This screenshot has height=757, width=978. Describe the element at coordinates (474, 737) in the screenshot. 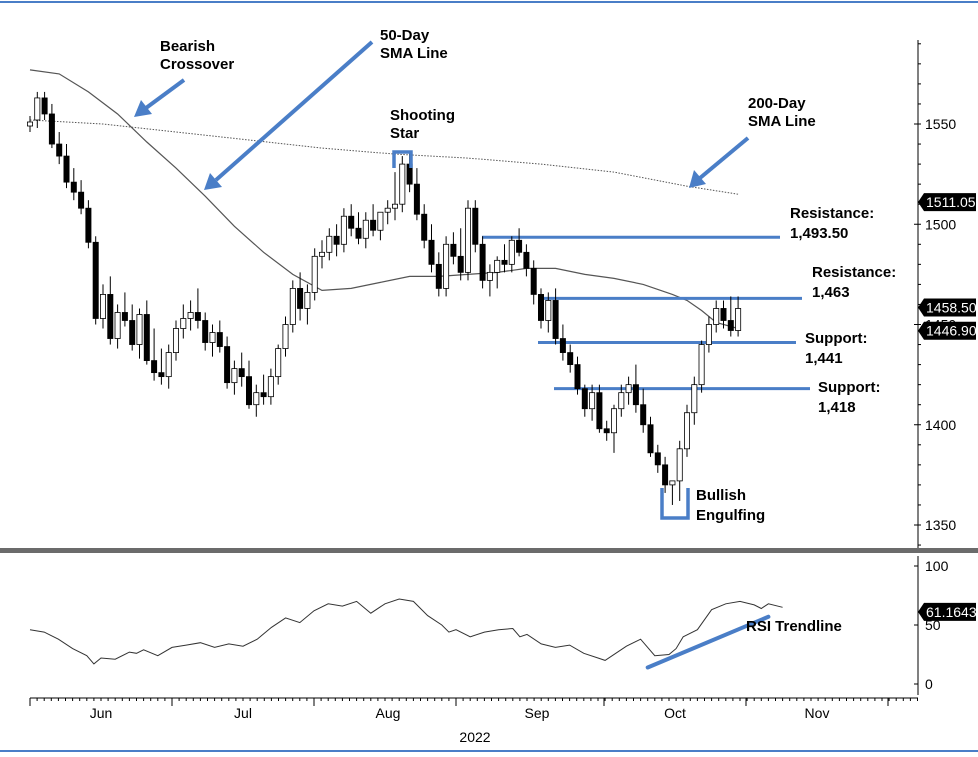

I see `year-label: 2022` at that location.